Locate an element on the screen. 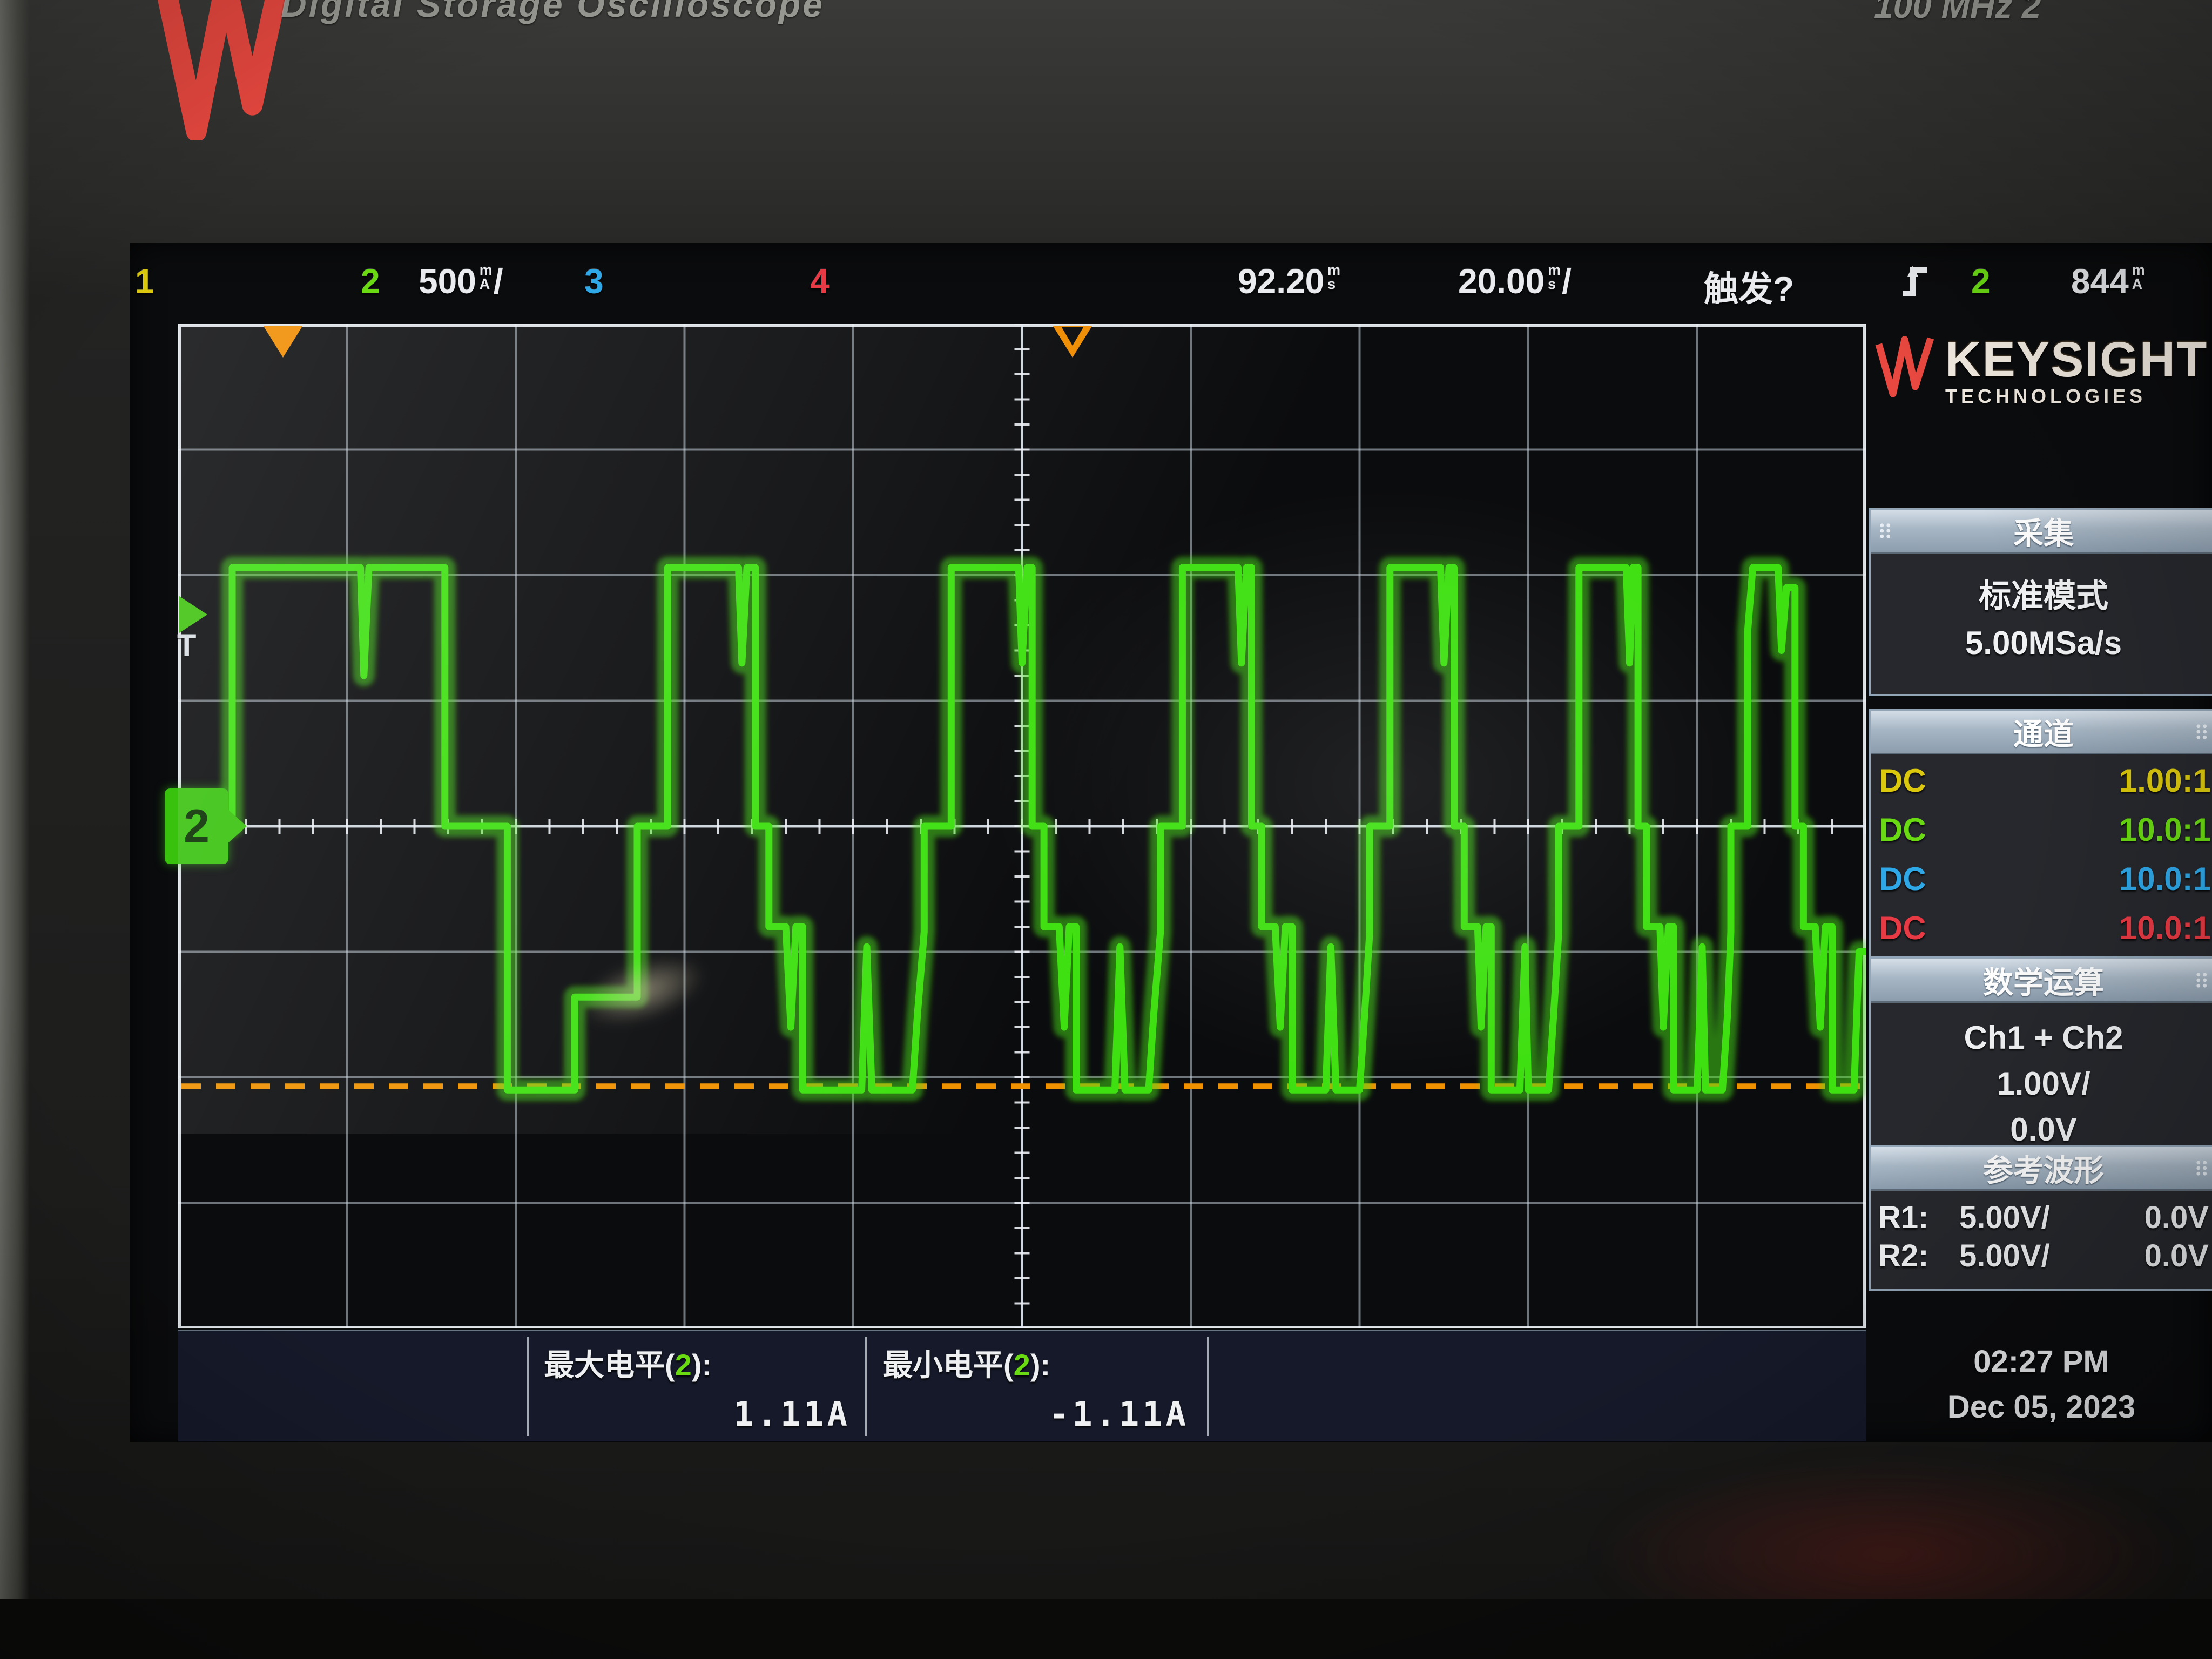 This screenshot has width=2212, height=1659. reference-row-r2: R2: 5.00V/0.0V is located at coordinates (2043, 1255).